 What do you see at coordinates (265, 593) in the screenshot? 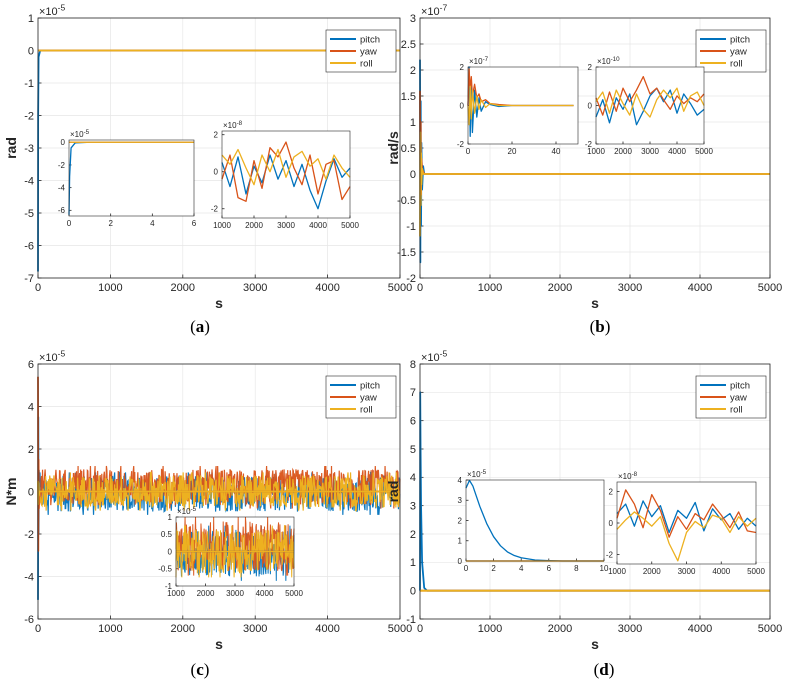
I see `inset-c1-xtick-label-3: 4000` at bounding box center [265, 593].